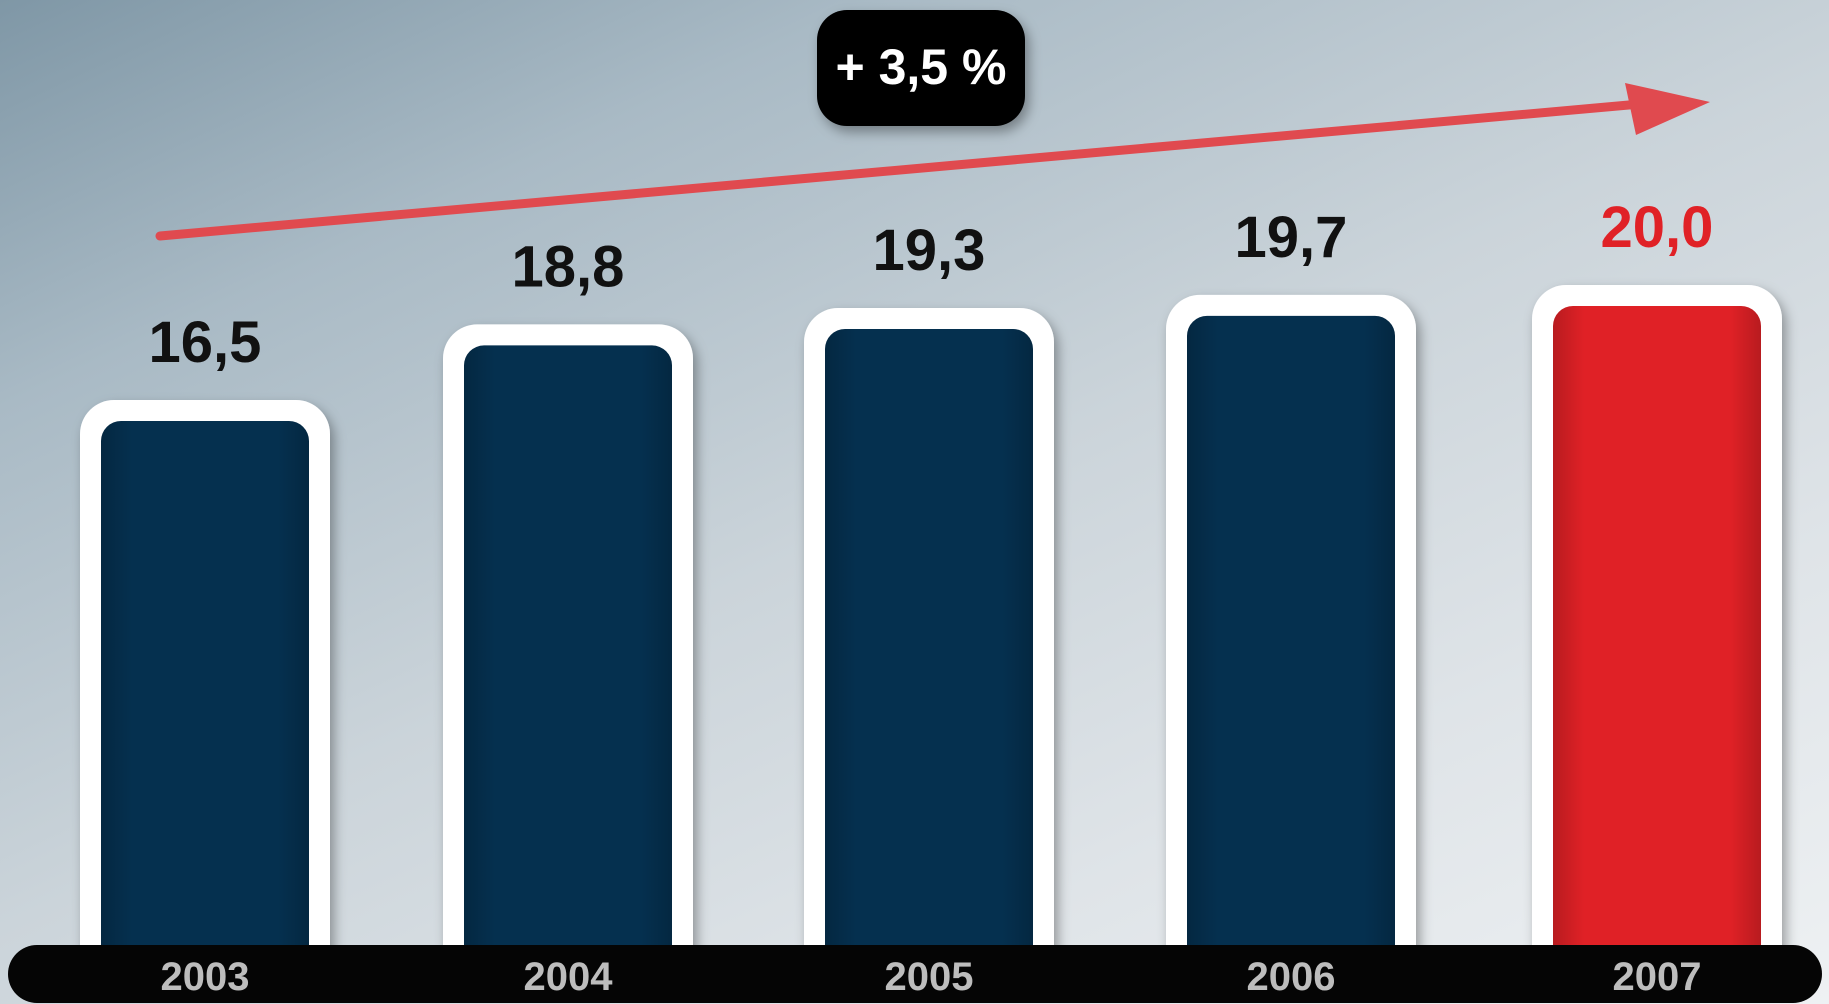  I want to click on growth-badge: + 3,5 %, so click(921, 68).